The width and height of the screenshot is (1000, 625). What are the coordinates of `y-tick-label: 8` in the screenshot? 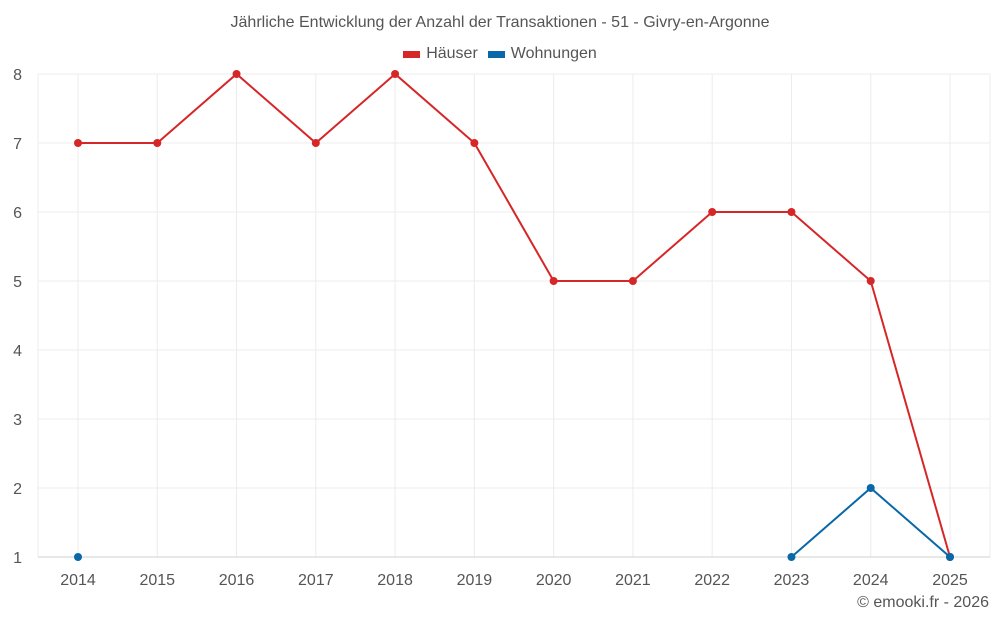 It's located at (17, 75).